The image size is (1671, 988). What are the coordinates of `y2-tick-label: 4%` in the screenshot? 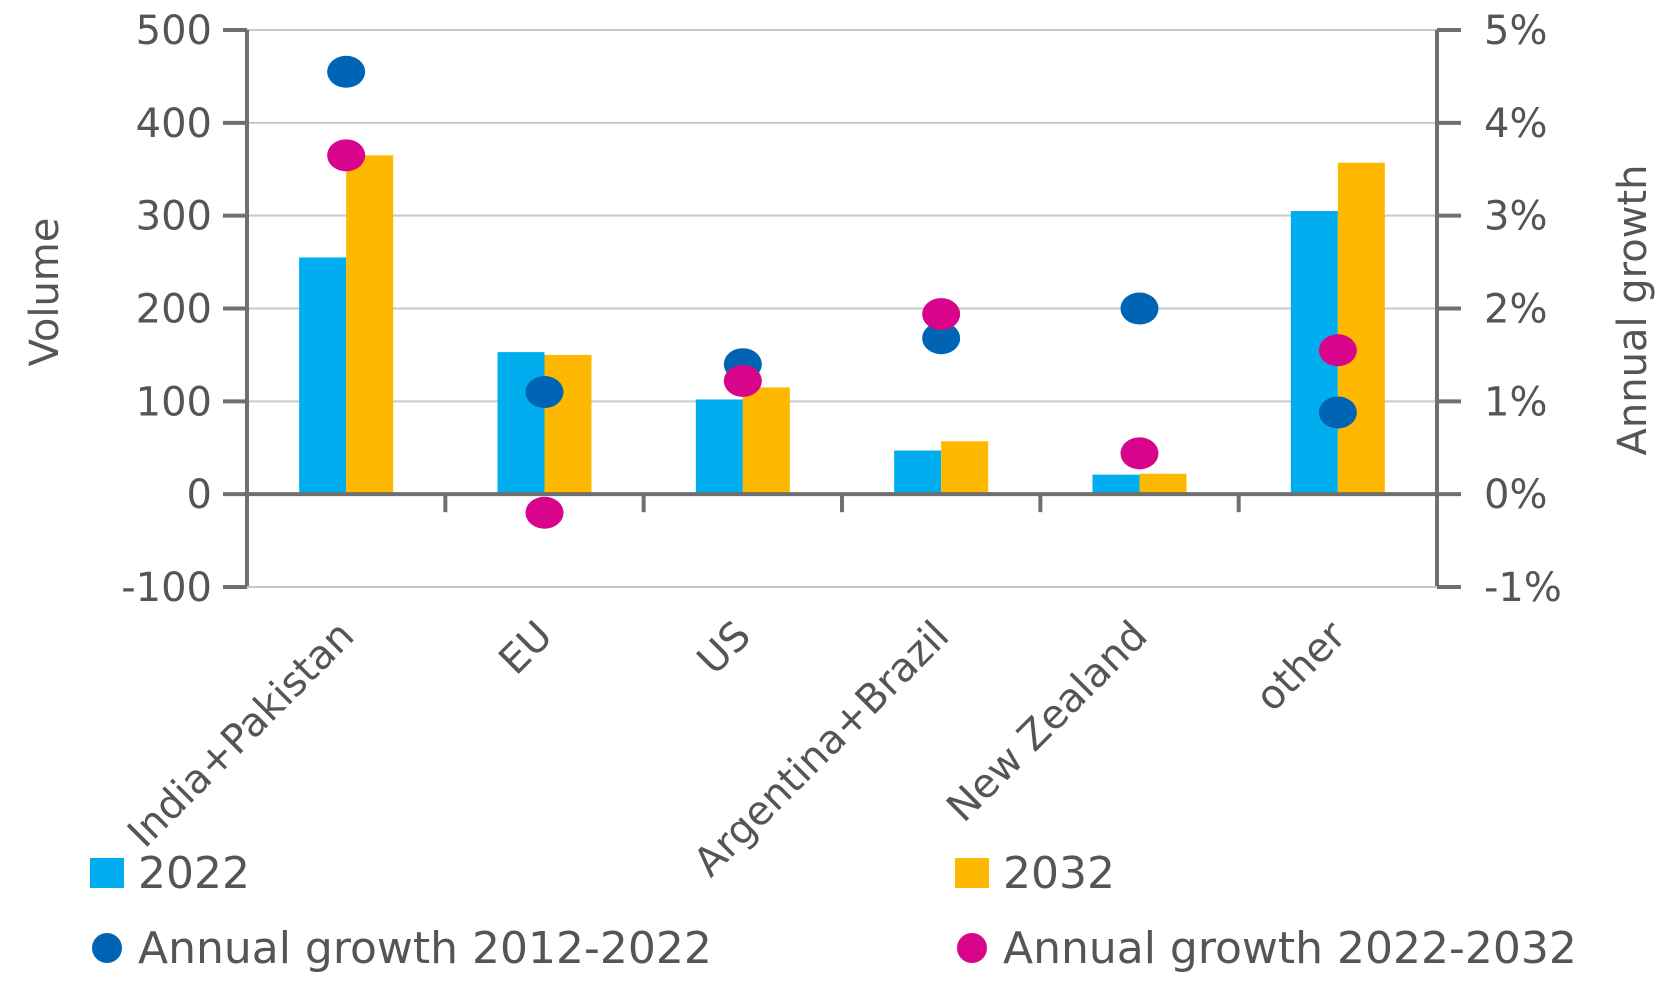 It's located at (1515, 124).